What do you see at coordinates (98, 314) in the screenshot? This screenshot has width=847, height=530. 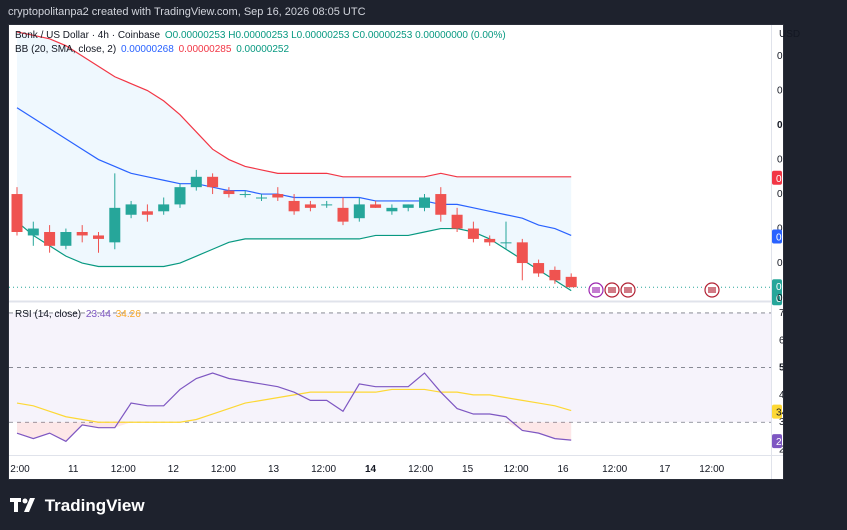 I see `rsi-value: 23.44` at bounding box center [98, 314].